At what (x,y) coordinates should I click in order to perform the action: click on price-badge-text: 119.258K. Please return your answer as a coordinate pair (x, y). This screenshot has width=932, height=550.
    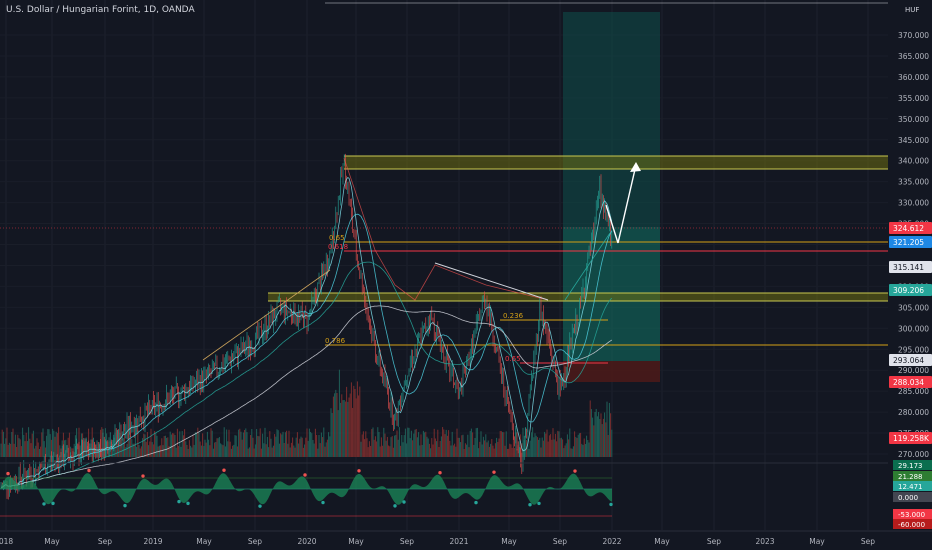
    Looking at the image, I should click on (911, 438).